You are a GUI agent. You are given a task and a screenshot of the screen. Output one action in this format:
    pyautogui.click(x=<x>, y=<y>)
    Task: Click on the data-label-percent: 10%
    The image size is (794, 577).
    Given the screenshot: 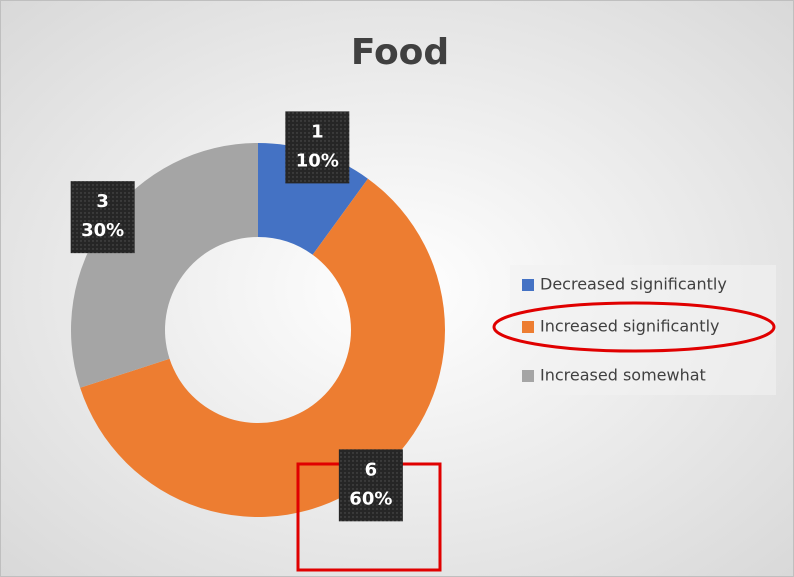 What is the action you would take?
    pyautogui.click(x=317, y=160)
    